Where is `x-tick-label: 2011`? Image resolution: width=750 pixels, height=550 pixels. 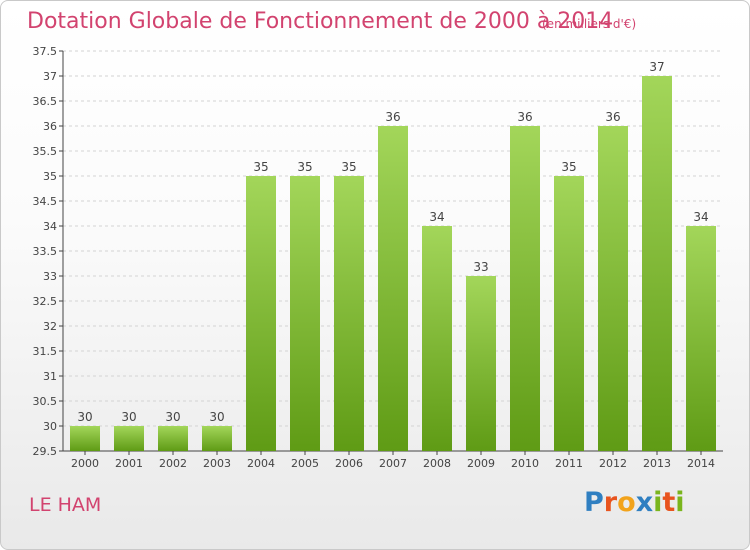 x-tick-label: 2011 is located at coordinates (569, 463).